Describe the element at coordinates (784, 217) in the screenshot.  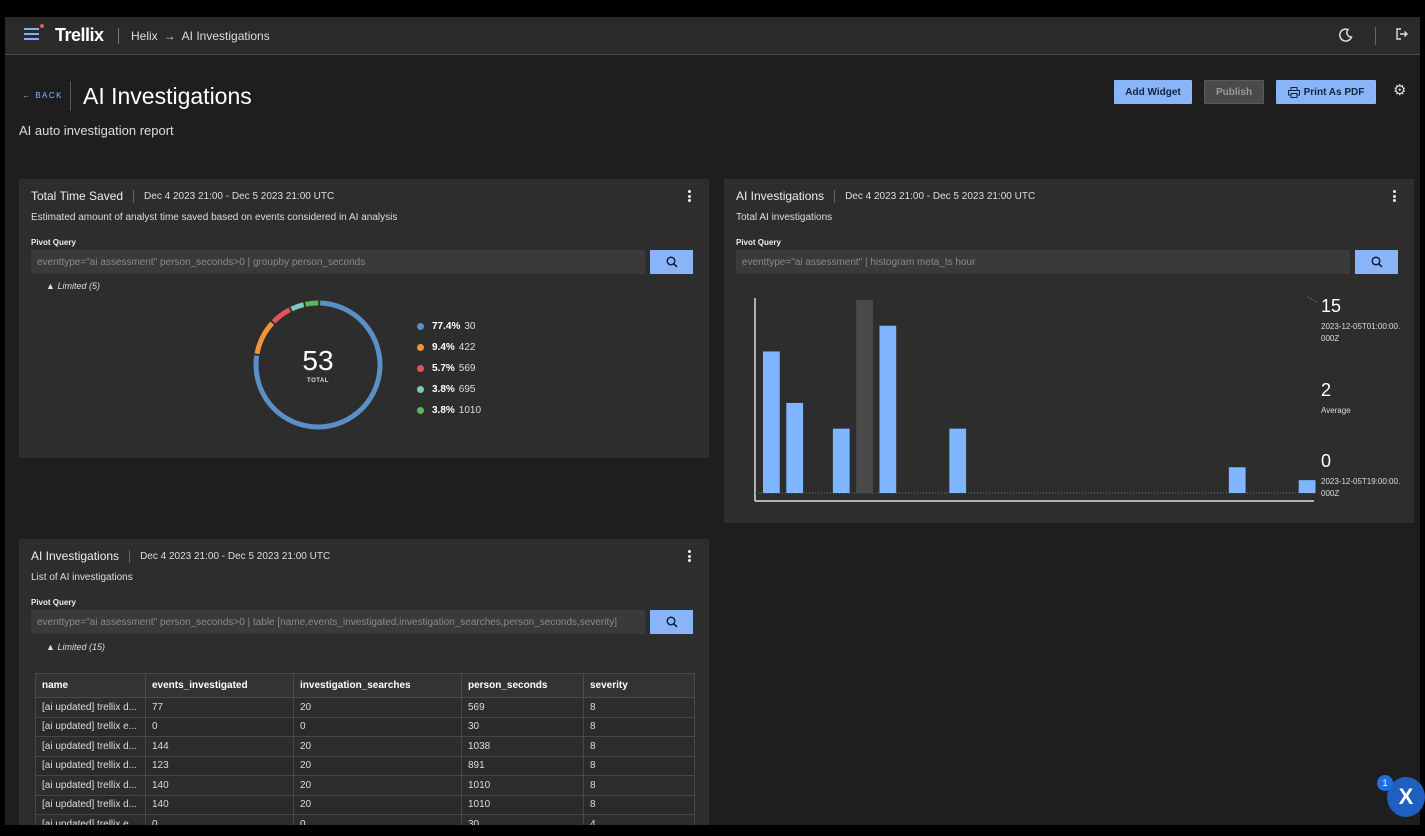
I see `widget-description: Total AI investigations` at that location.